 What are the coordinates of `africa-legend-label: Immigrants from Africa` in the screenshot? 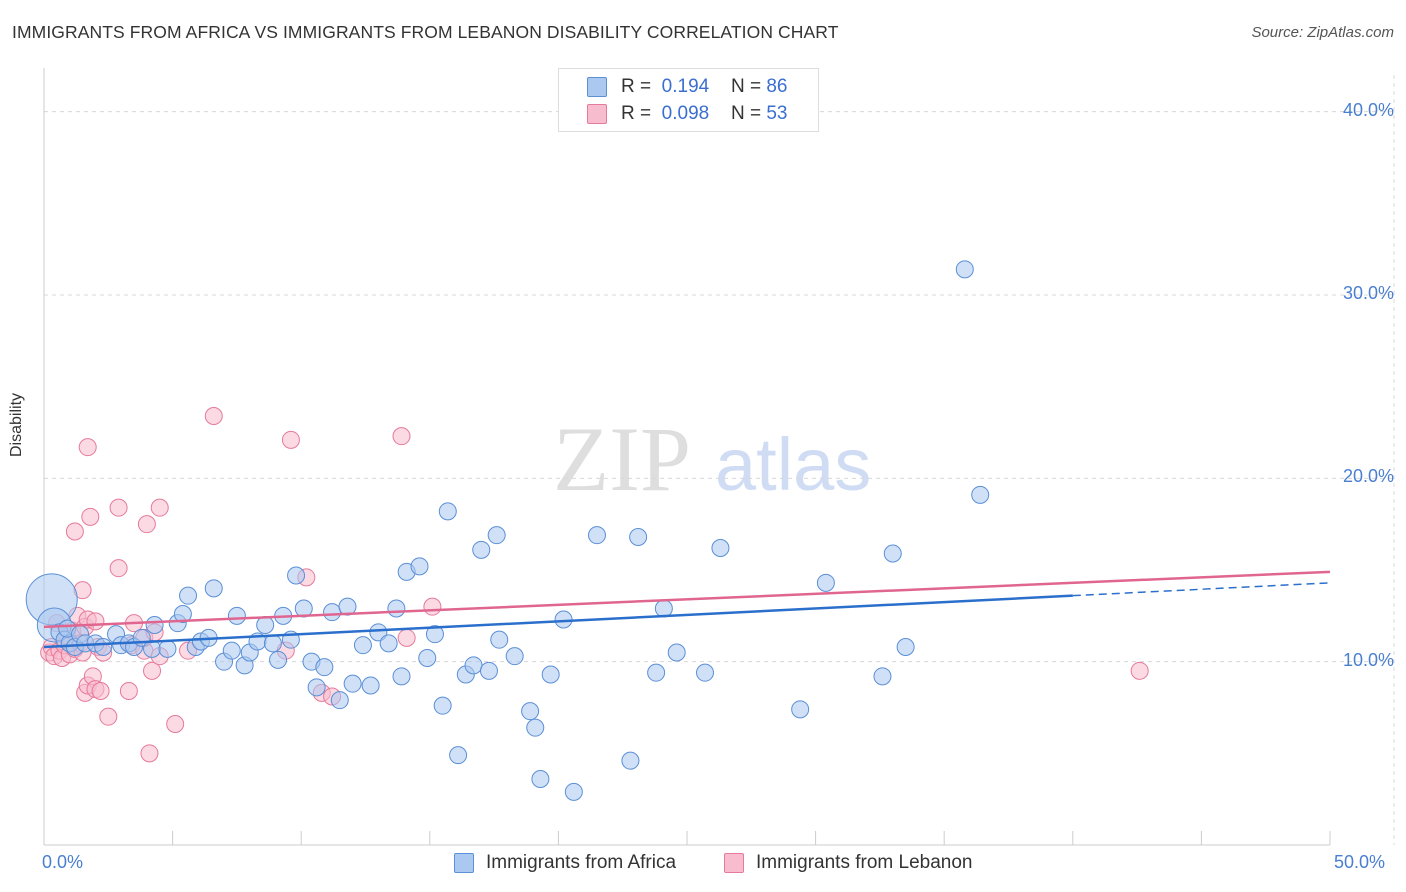 It's located at (581, 862).